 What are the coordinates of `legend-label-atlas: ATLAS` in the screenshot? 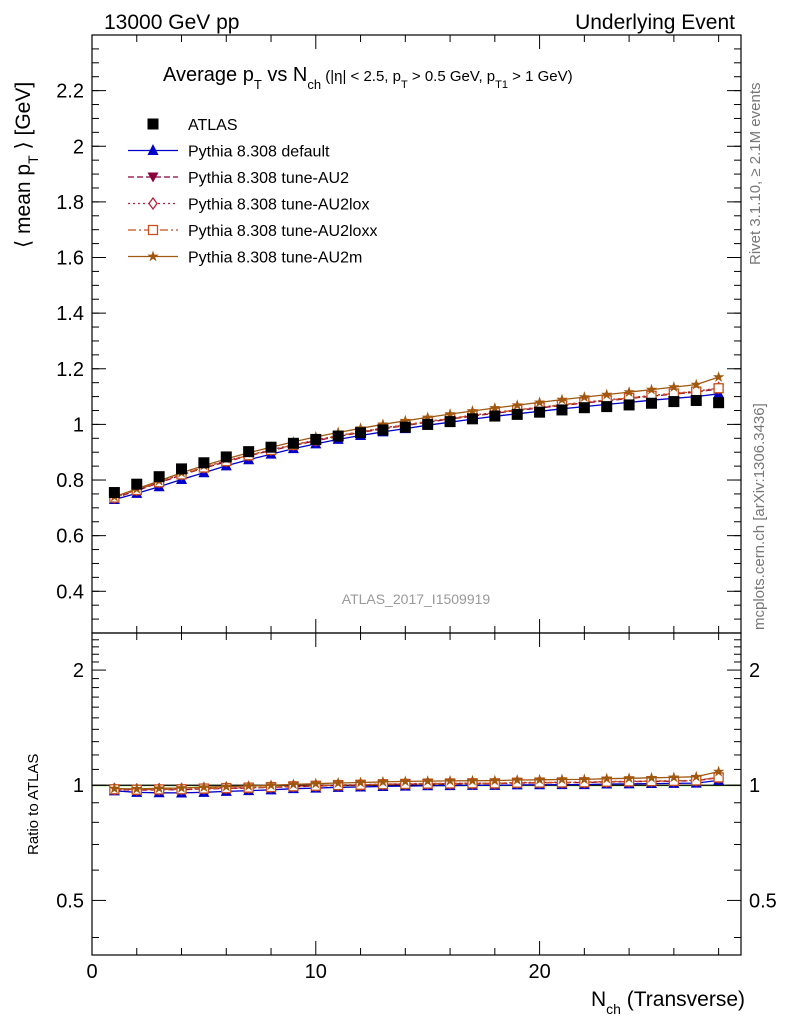 It's located at (213, 125).